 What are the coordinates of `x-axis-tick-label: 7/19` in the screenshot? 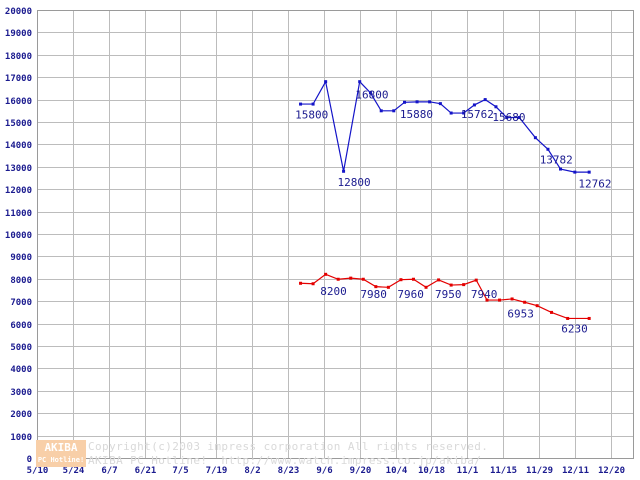 It's located at (217, 471).